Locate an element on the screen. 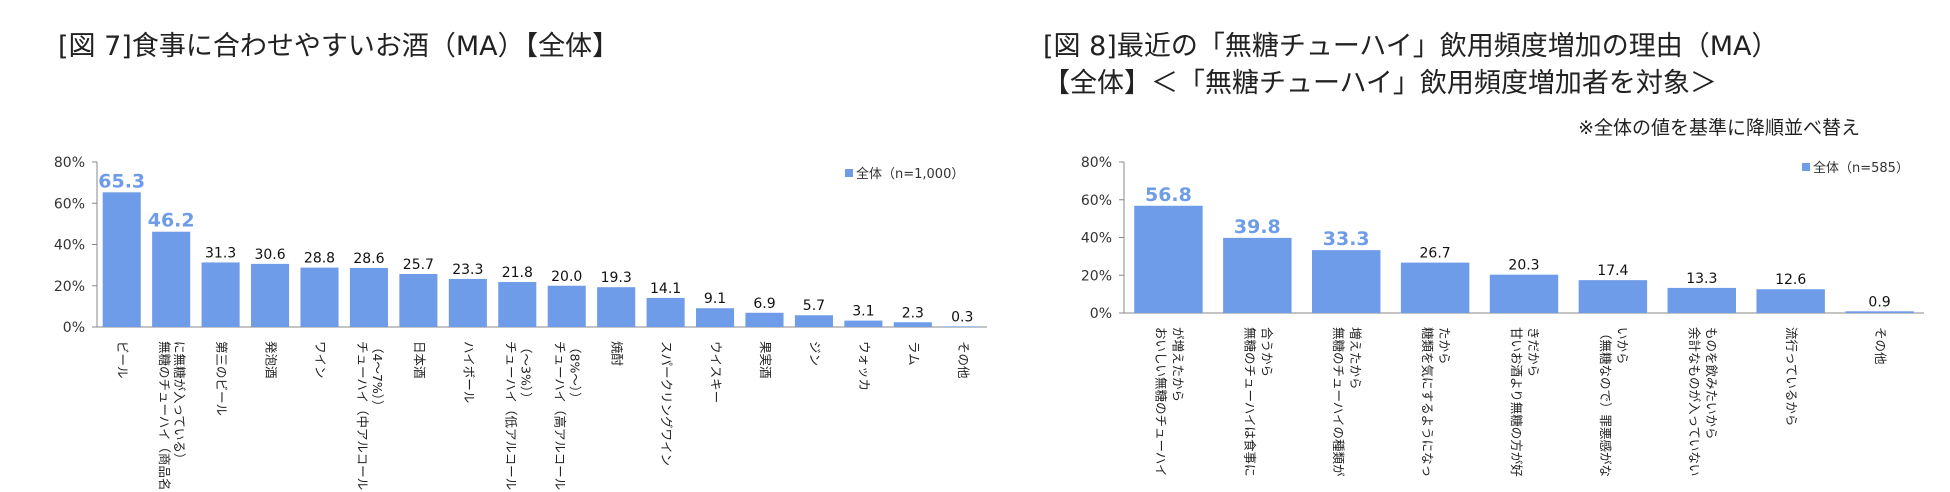 The width and height of the screenshot is (1950, 492). chart2-data-label: 0.9 is located at coordinates (1879, 302).